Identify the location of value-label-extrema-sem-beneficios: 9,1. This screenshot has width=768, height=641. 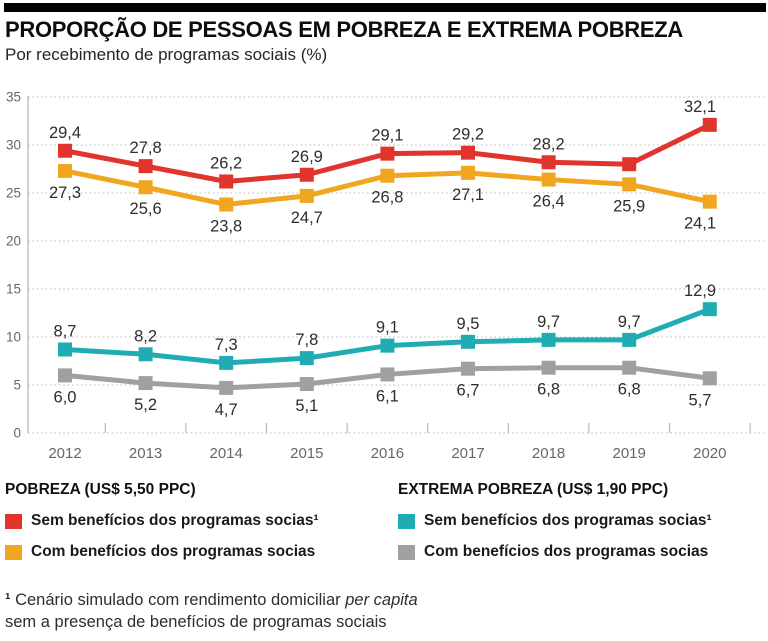
(387, 328).